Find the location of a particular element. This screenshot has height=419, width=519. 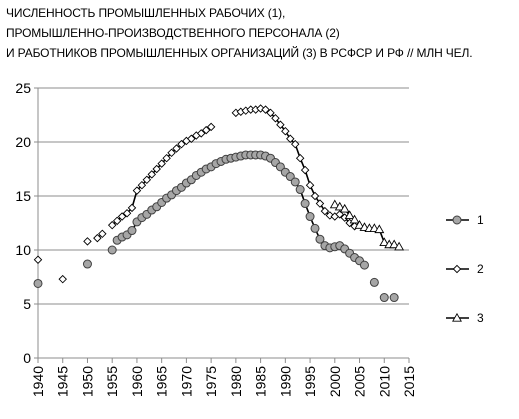

x-tick-label: 1980 is located at coordinates (236, 381).